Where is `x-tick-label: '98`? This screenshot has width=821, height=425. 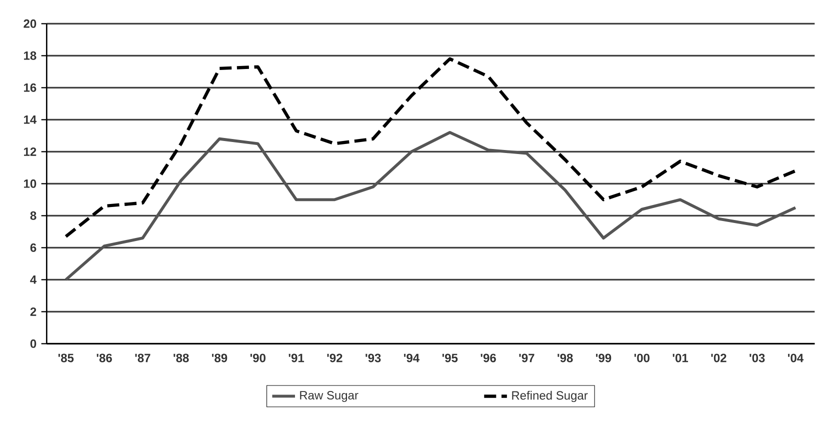 x-tick-label: '98 is located at coordinates (565, 358).